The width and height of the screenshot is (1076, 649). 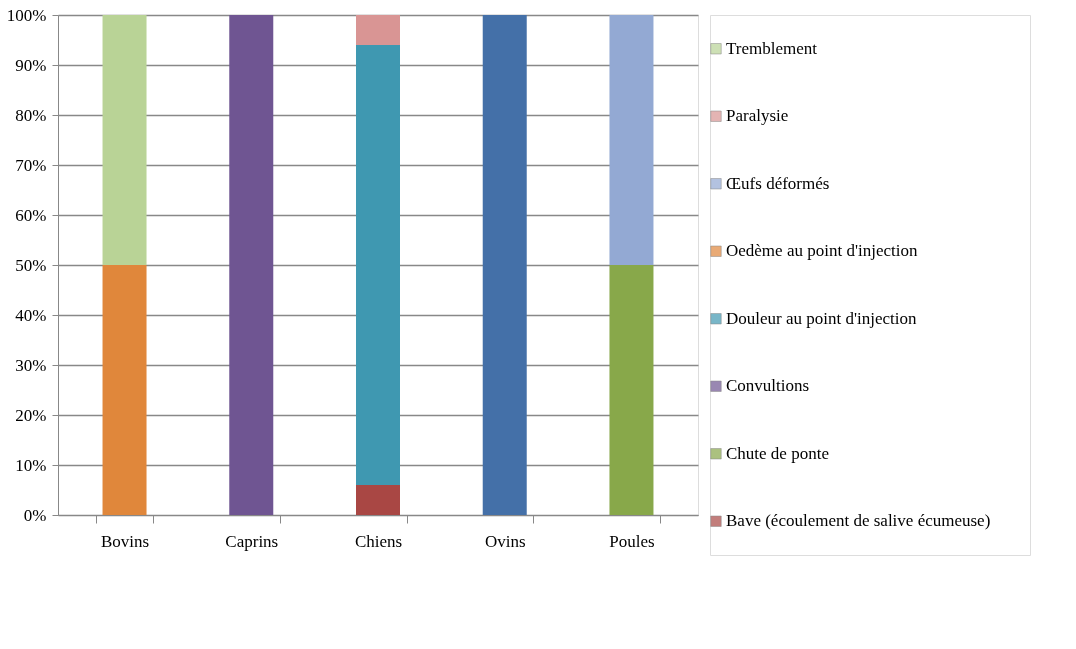 I want to click on legend-label: Bave (écoulement de salive écumeuse), so click(x=858, y=521).